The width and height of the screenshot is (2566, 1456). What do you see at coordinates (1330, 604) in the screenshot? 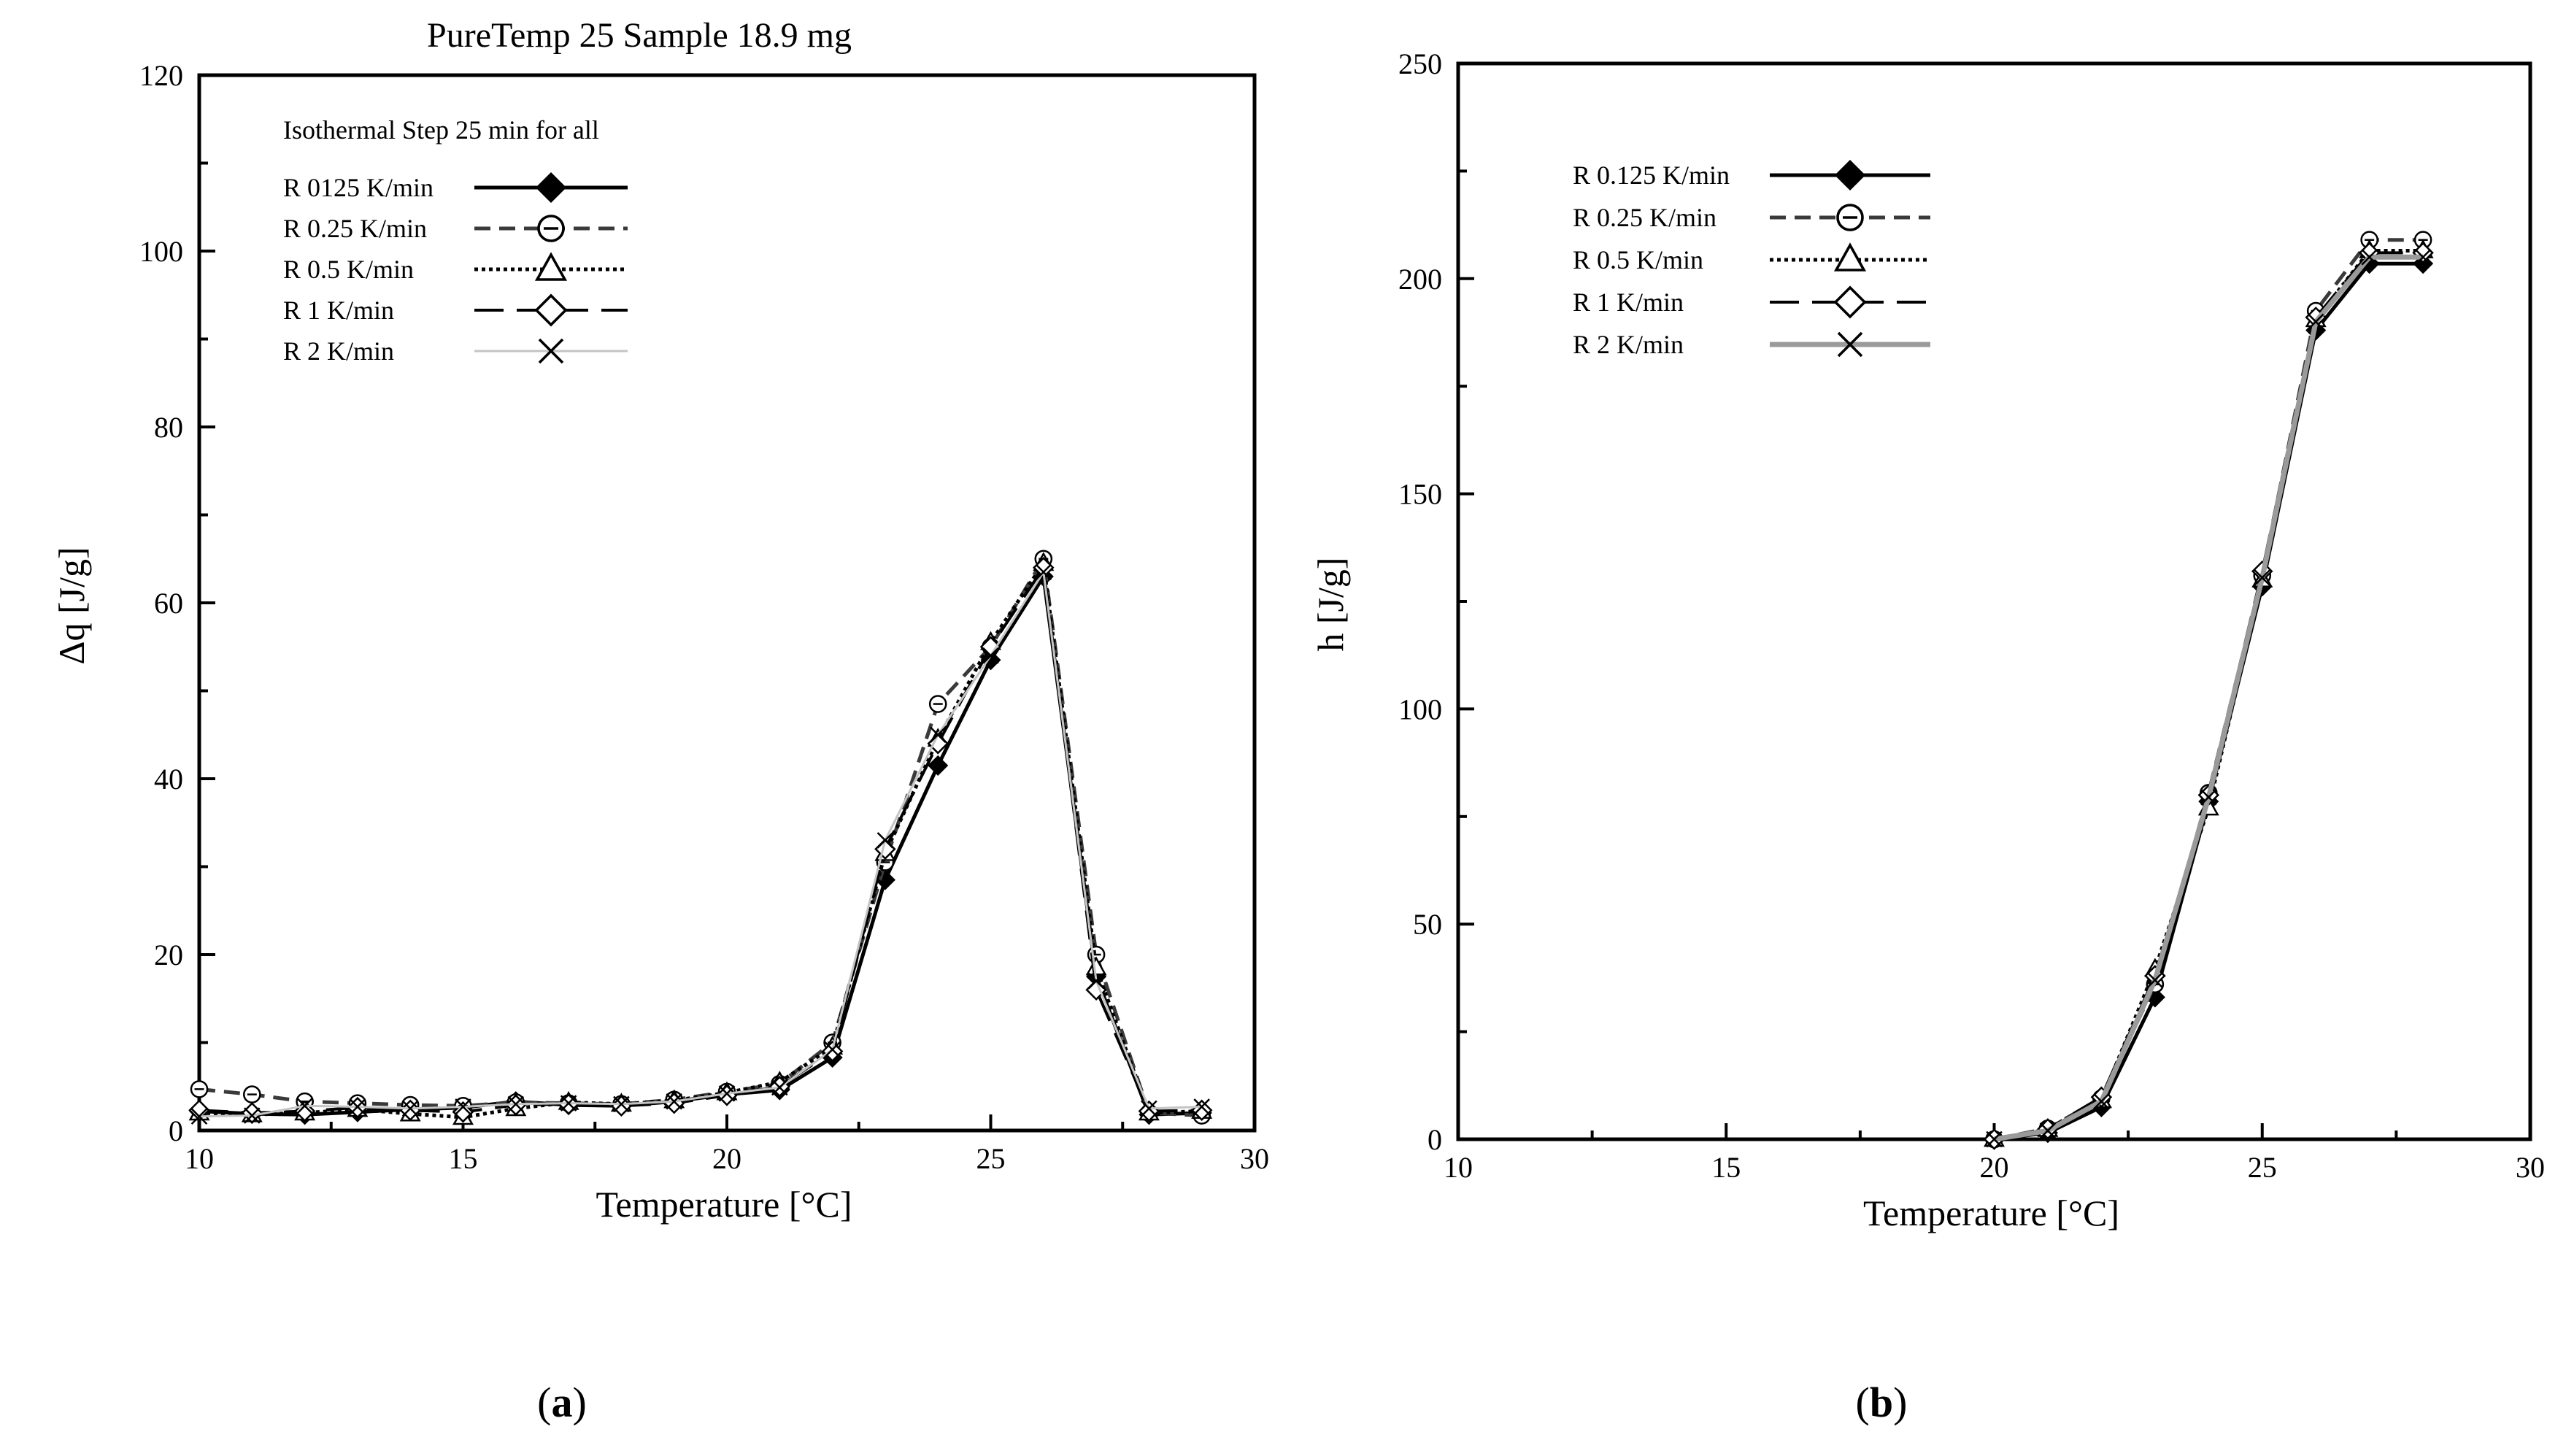
I see `y-axis-label: h [J/g]` at bounding box center [1330, 604].